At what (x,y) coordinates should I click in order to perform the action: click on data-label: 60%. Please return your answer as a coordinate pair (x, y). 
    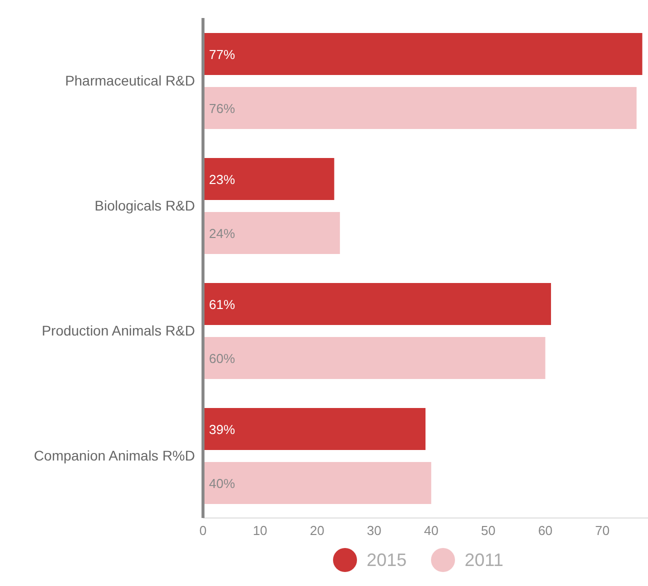
    Looking at the image, I should click on (222, 358).